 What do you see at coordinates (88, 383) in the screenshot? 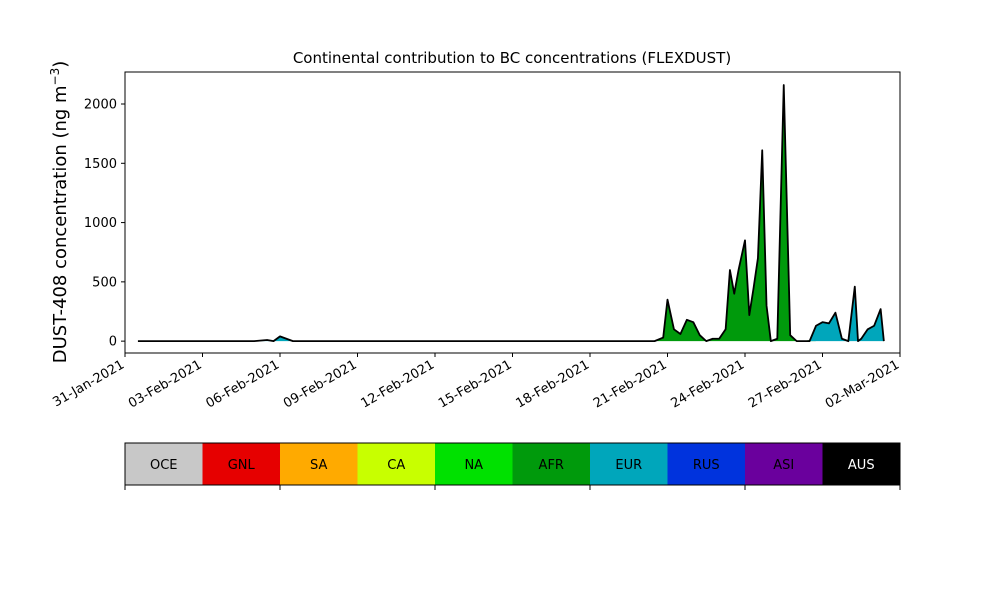
I see `x-tick-label-31-Jan-2021: 31-Jan-2021` at bounding box center [88, 383].